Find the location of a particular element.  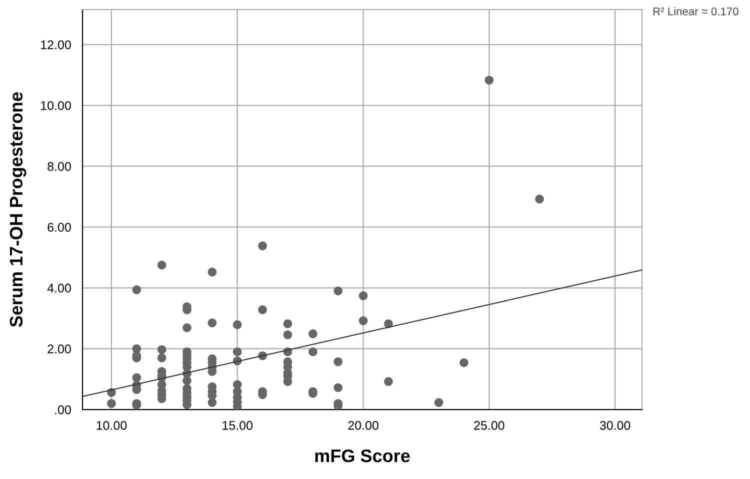

text: R² Linear = 0.170 is located at coordinates (696, 11).